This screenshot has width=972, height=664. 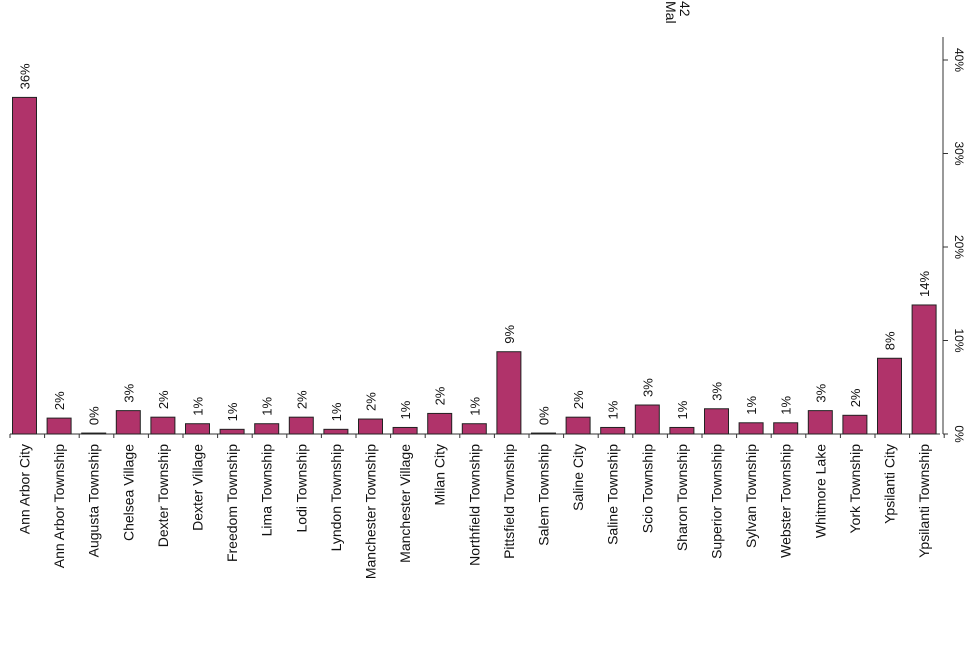 What do you see at coordinates (232, 503) in the screenshot?
I see `category-label: Freedom Township` at bounding box center [232, 503].